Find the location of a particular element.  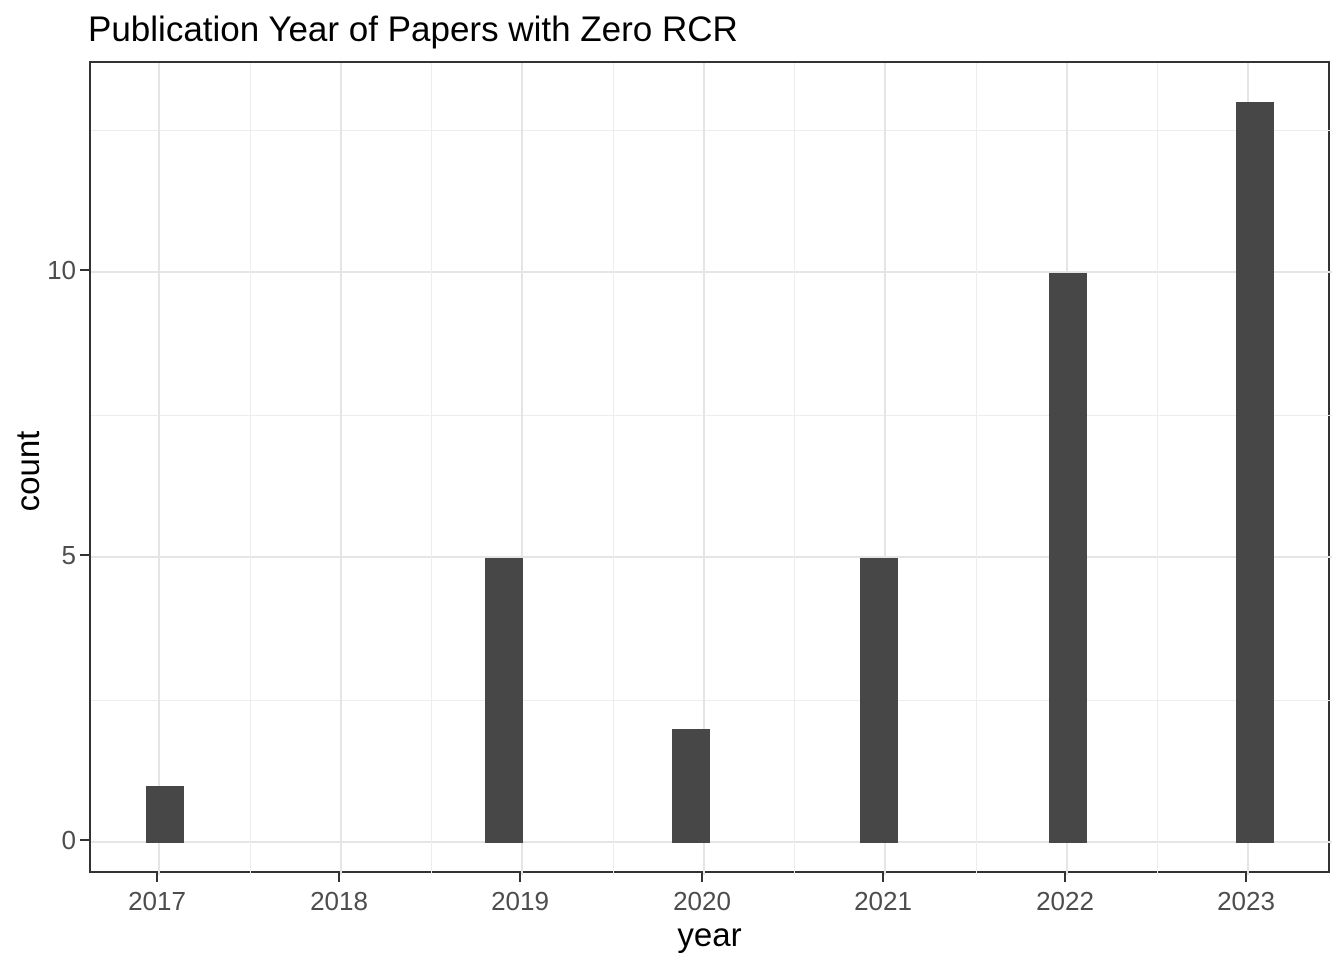

bar-2023 is located at coordinates (1255, 472).